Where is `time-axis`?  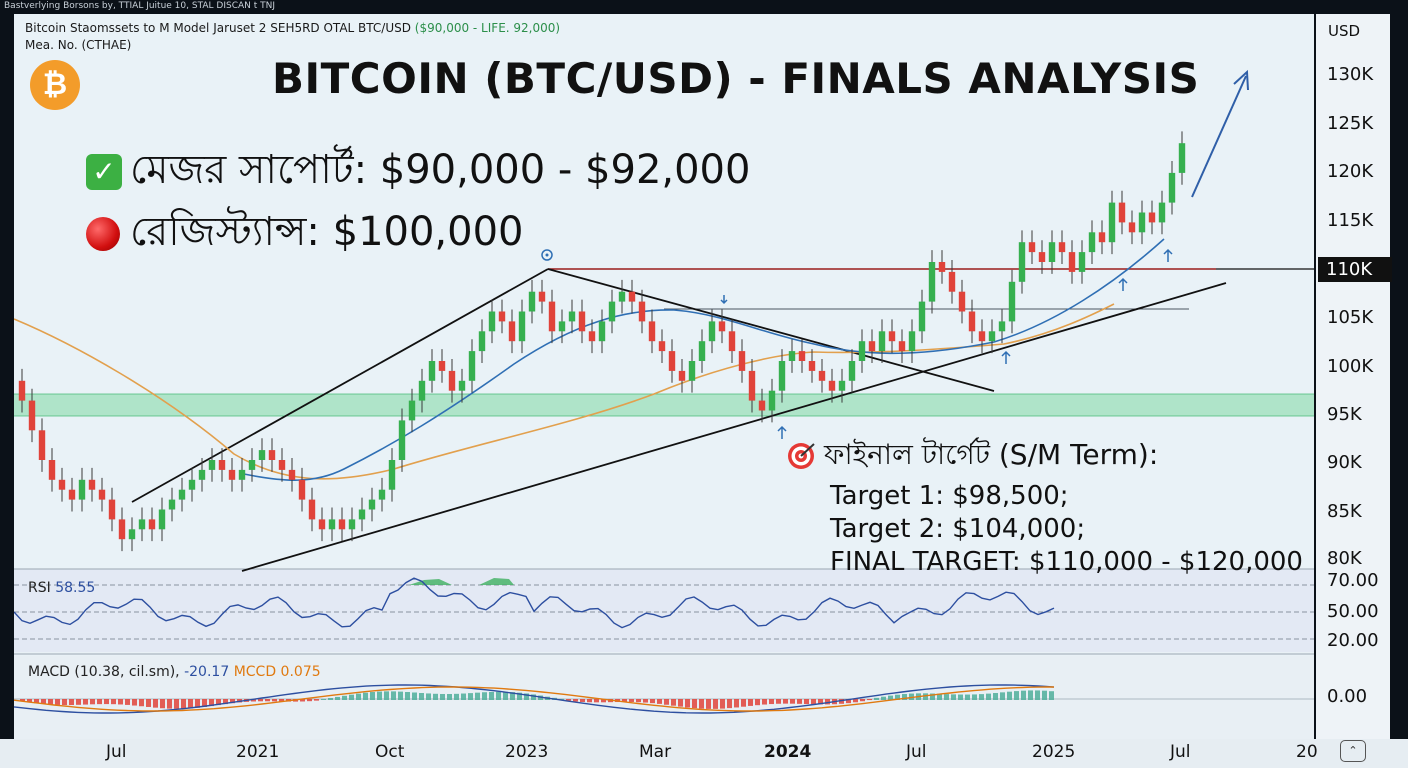 time-axis is located at coordinates (704, 753).